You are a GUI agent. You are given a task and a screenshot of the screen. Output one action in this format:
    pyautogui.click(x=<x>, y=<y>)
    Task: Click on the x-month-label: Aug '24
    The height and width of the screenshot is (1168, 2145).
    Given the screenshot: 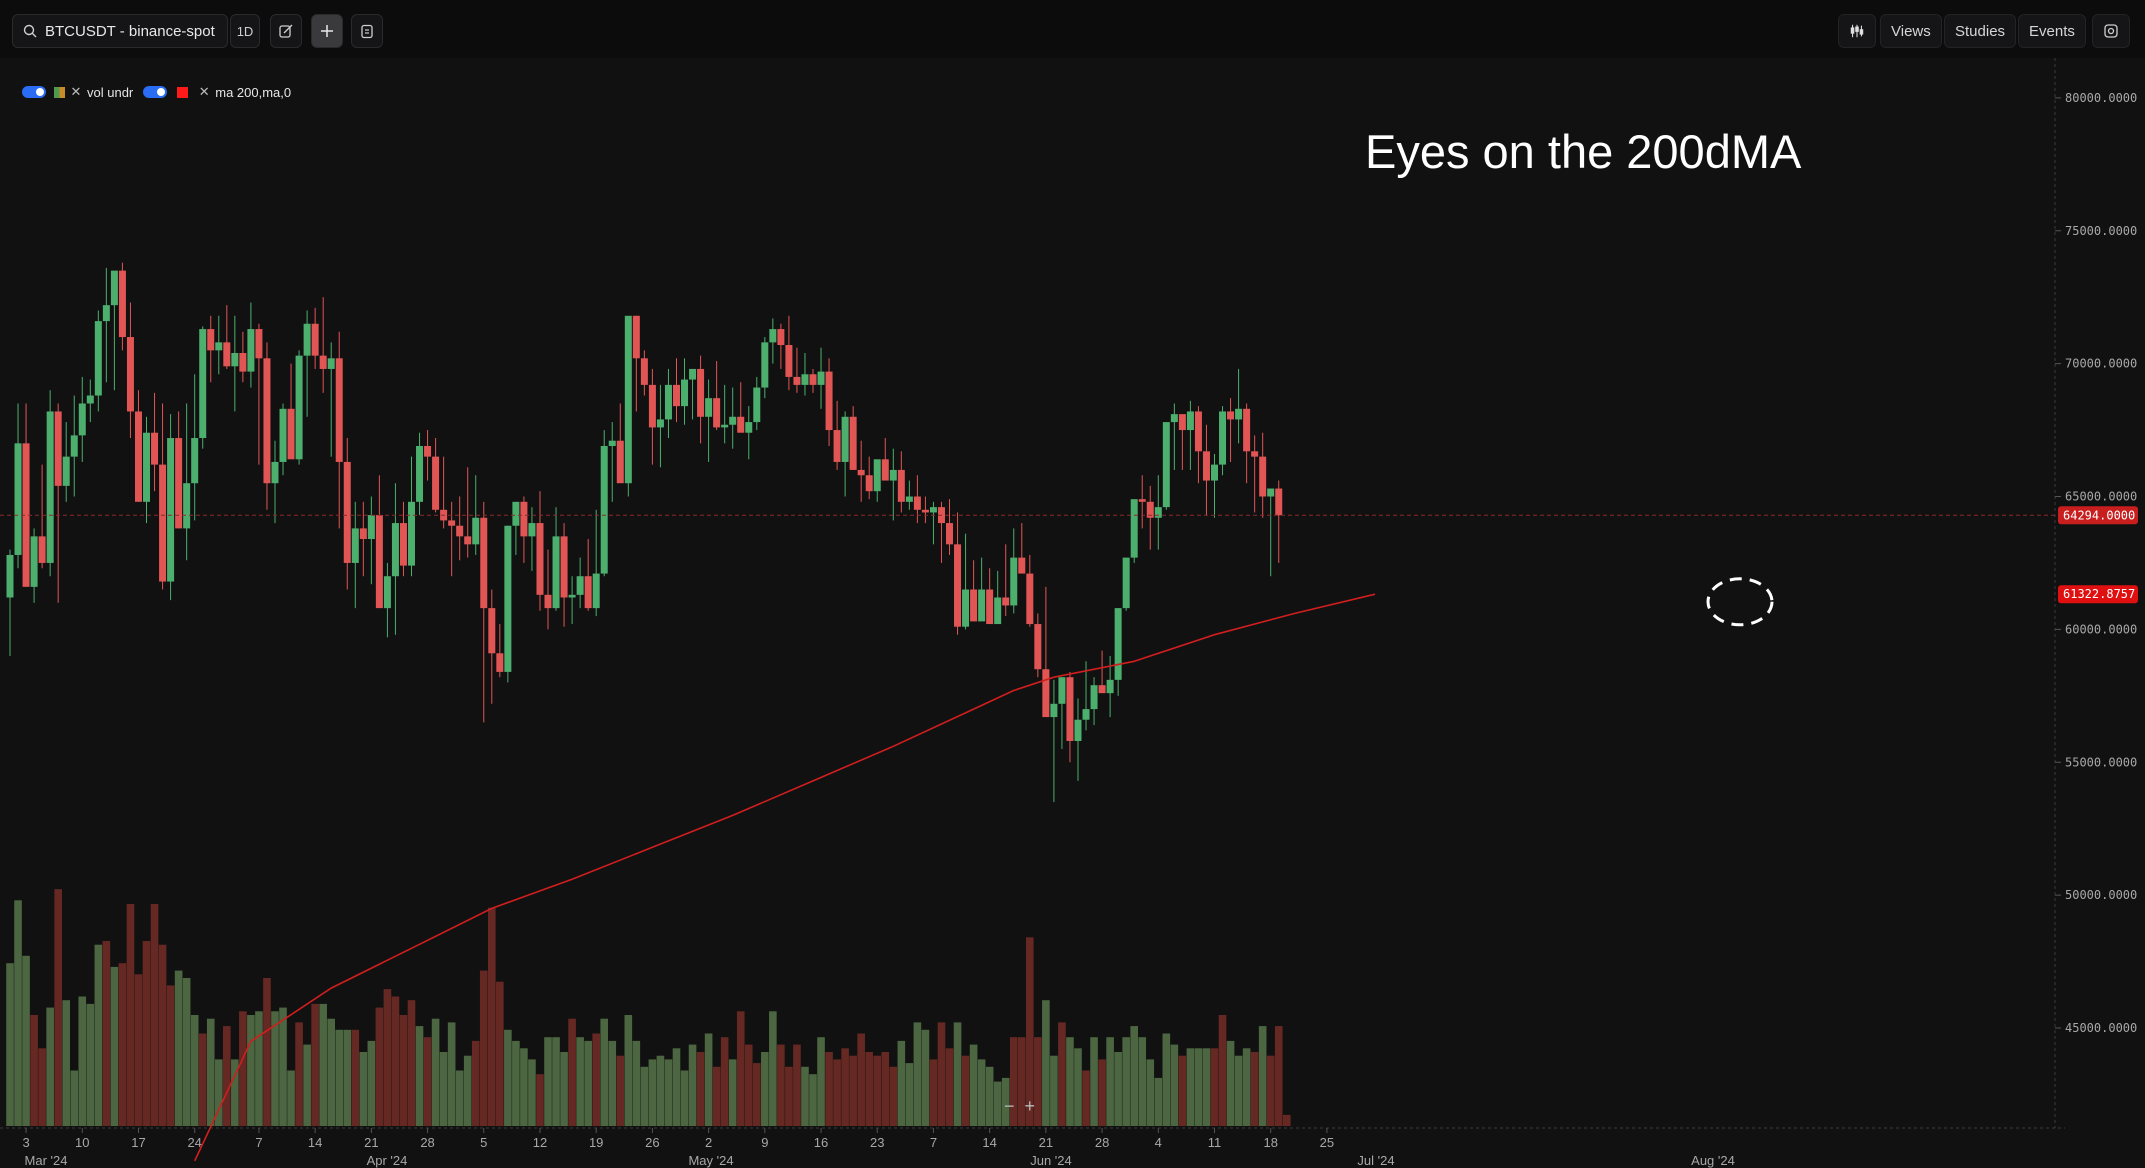 What is the action you would take?
    pyautogui.click(x=1713, y=1160)
    